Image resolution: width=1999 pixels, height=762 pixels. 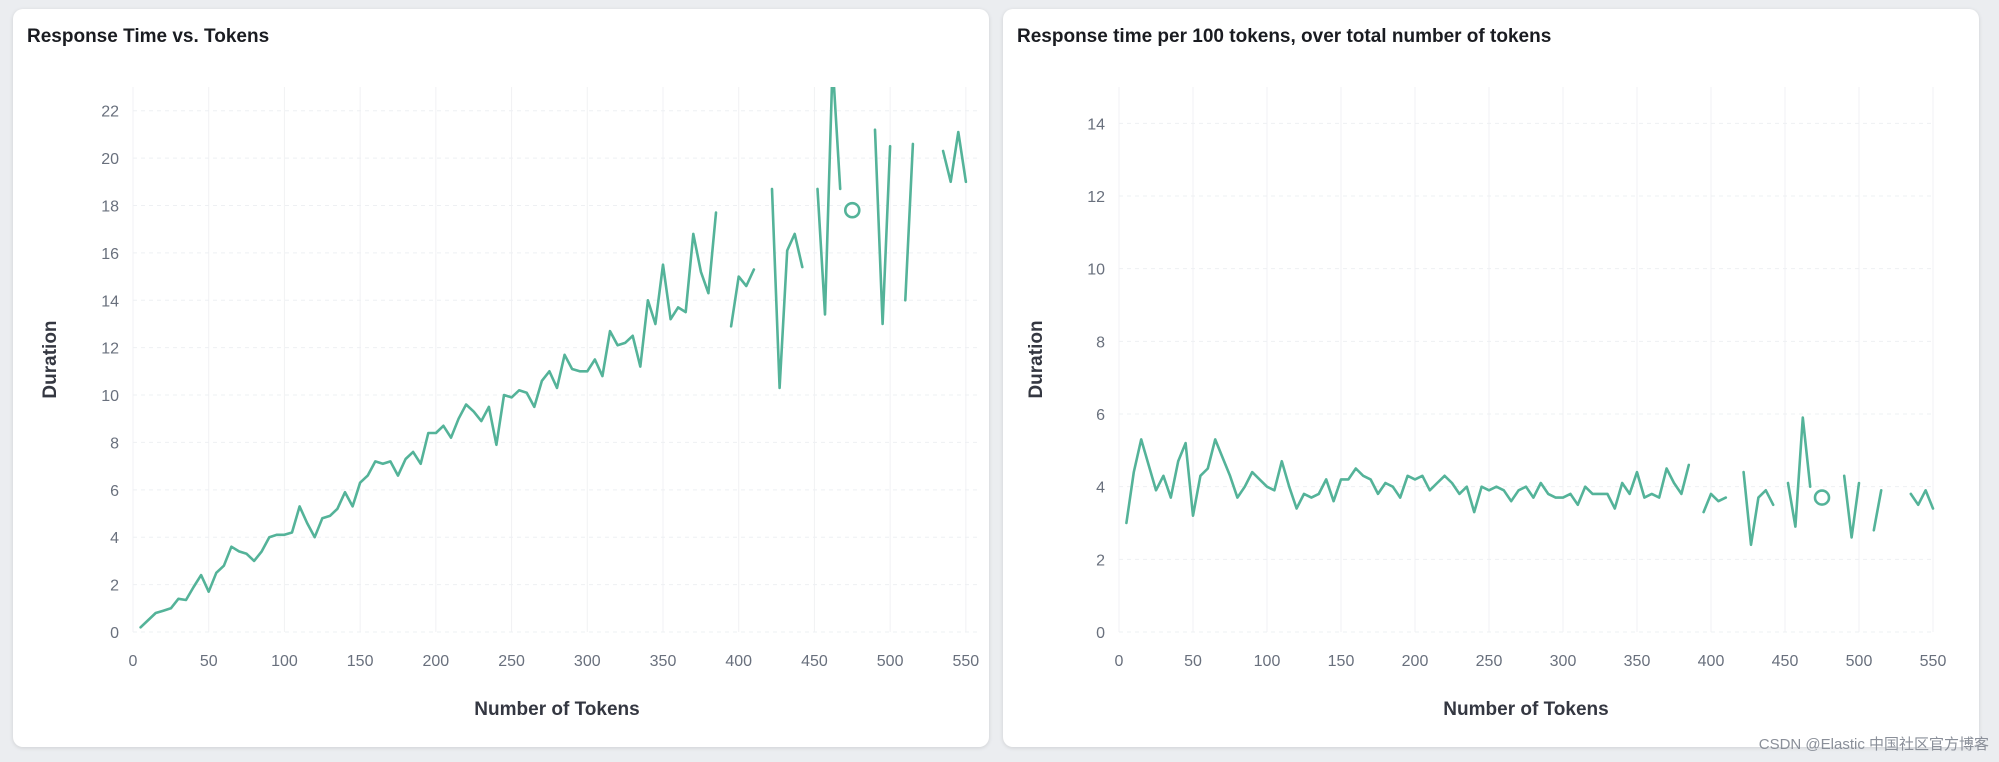 What do you see at coordinates (148, 36) in the screenshot?
I see `chart-title: Response Time vs. Tokens` at bounding box center [148, 36].